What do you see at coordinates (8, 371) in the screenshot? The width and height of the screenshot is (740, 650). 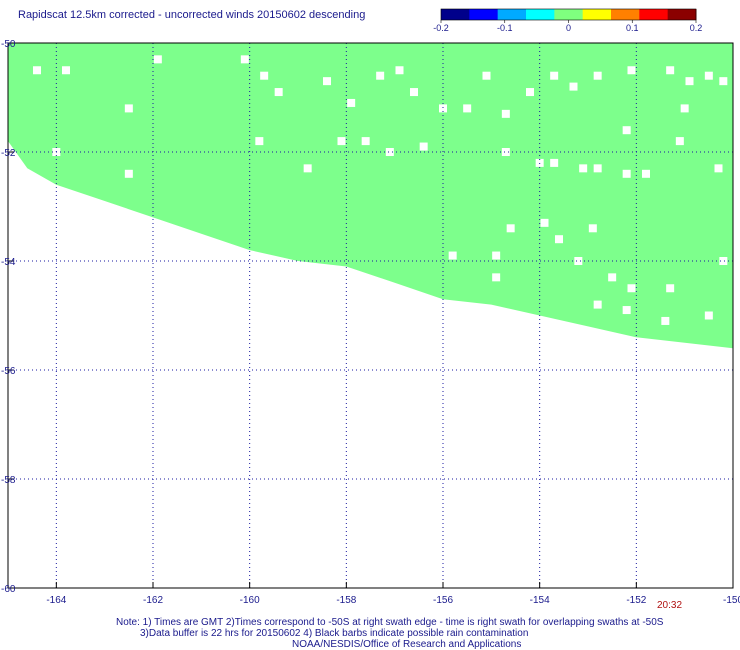 I see `y-tick-label: -56` at bounding box center [8, 371].